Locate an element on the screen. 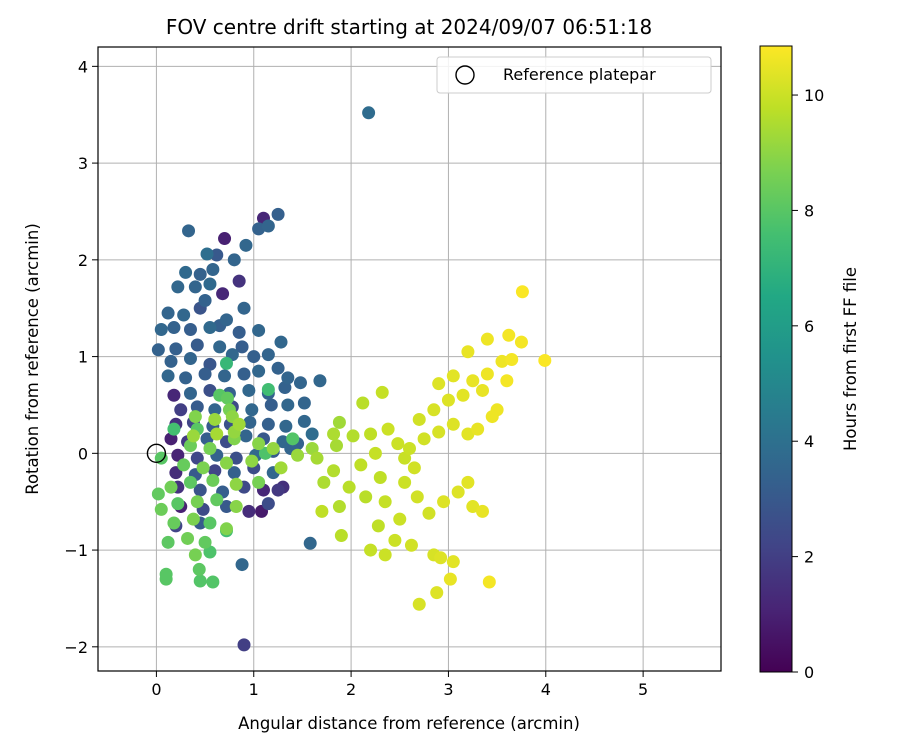  colorbar-tick-label: 4 is located at coordinates (809, 441).